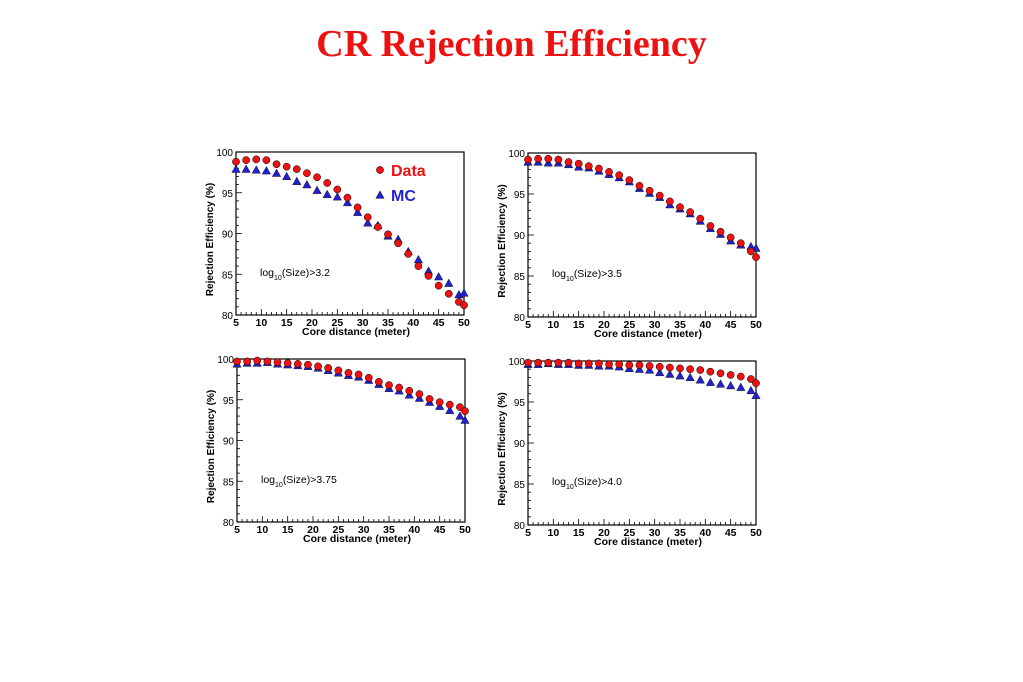 Image resolution: width=1023 pixels, height=682 pixels. Describe the element at coordinates (228, 275) in the screenshot. I see `y-tick-label: 85` at that location.